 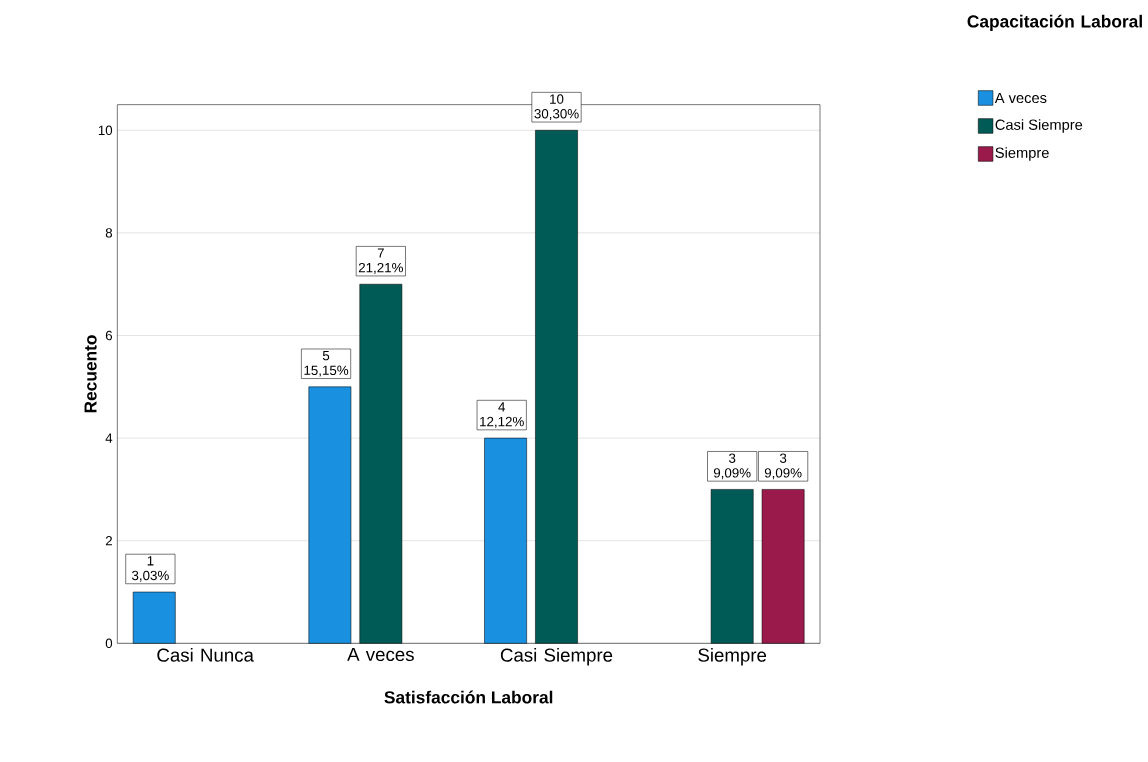 I want to click on legend-label: Siempre, so click(x=1022, y=154).